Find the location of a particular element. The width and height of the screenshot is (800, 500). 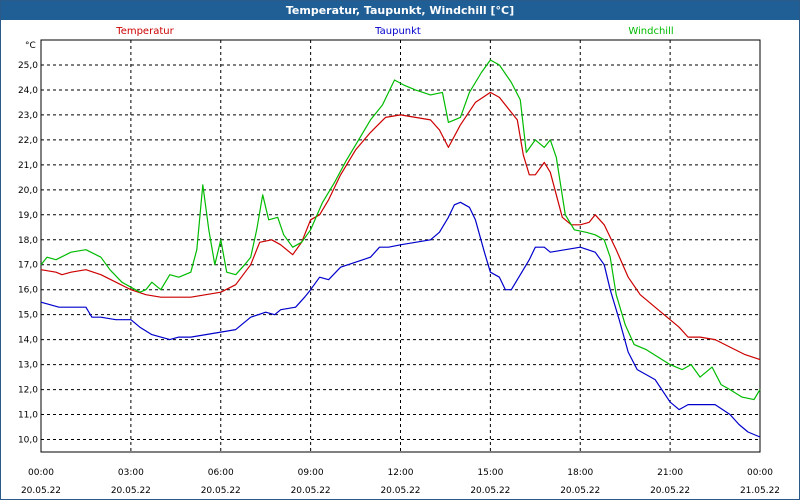

y-tick-label: 10,0 is located at coordinates (28, 441).